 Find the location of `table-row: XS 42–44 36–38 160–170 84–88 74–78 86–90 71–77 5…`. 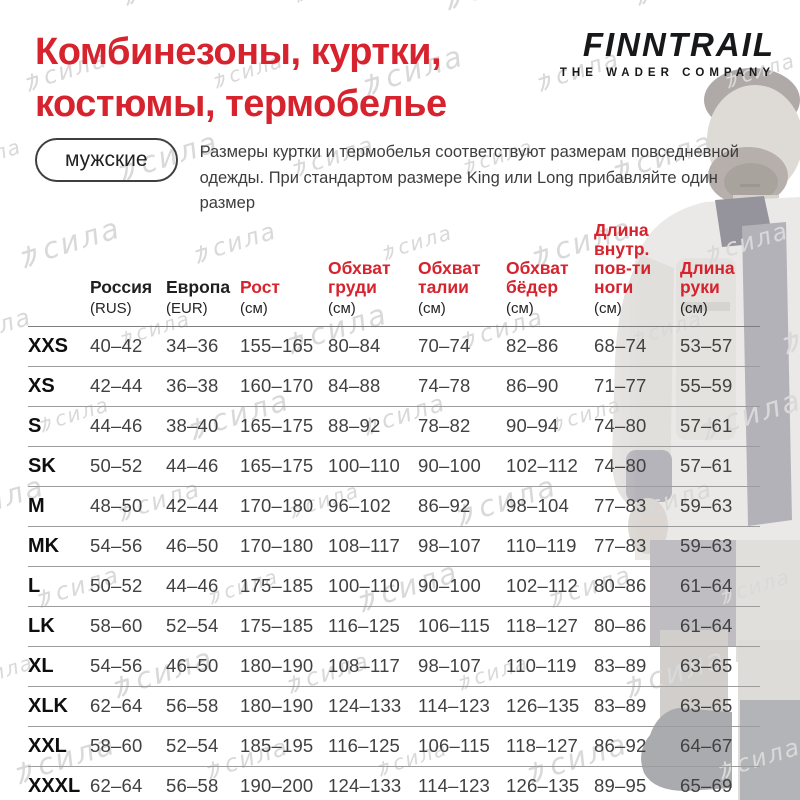

table-row: XS 42–44 36–38 160–170 84–88 74–78 86–90 71–77 5… is located at coordinates (394, 386).